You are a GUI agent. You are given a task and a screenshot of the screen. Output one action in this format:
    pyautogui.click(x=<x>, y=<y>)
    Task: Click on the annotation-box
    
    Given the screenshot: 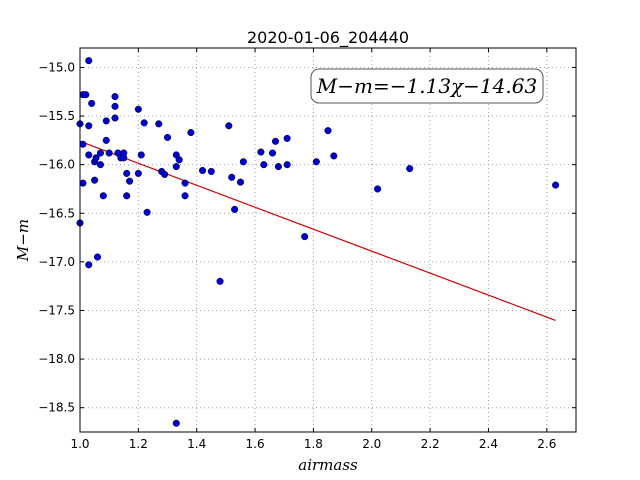 What is the action you would take?
    pyautogui.click(x=427, y=86)
    